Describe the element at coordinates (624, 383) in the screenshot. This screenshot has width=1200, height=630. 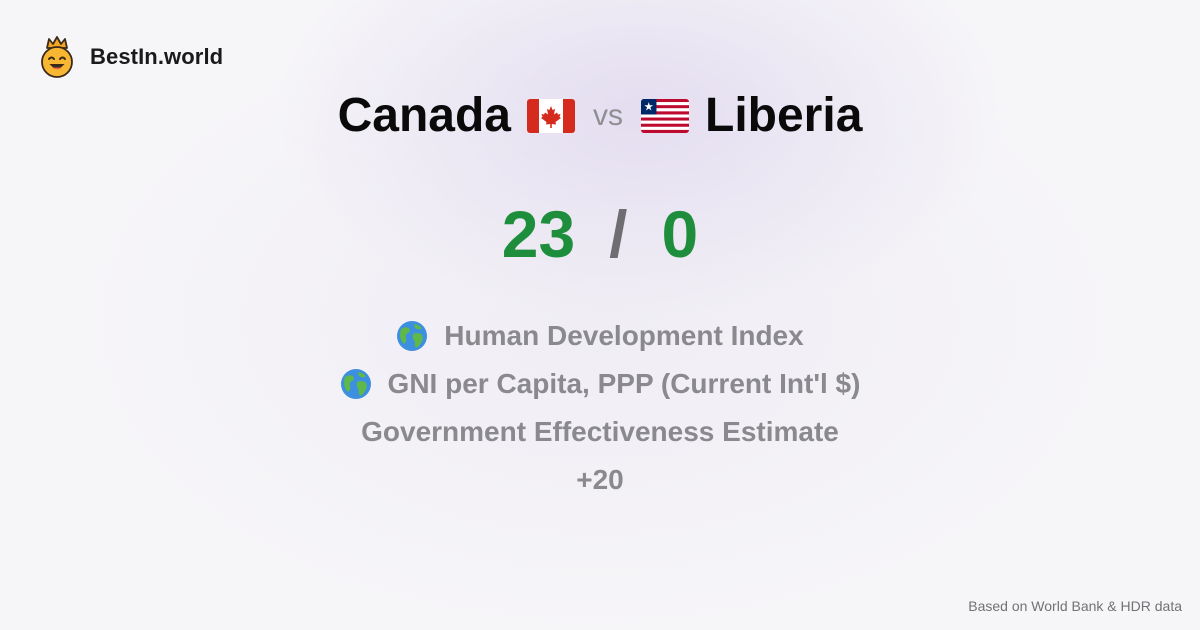
I see `metric-label: GNI per Capita, PPP (Current Int'l $)` at that location.